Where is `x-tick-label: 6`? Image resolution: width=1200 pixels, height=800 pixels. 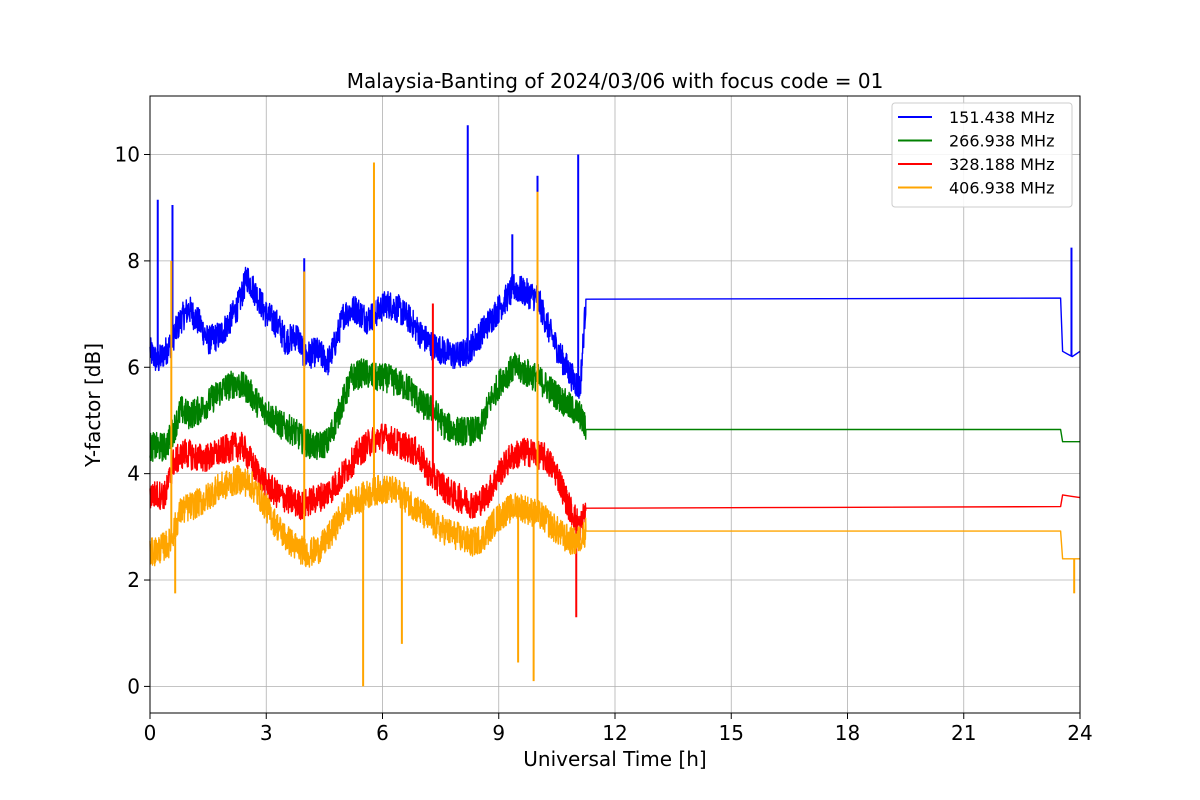
x-tick-label: 6 is located at coordinates (382, 733).